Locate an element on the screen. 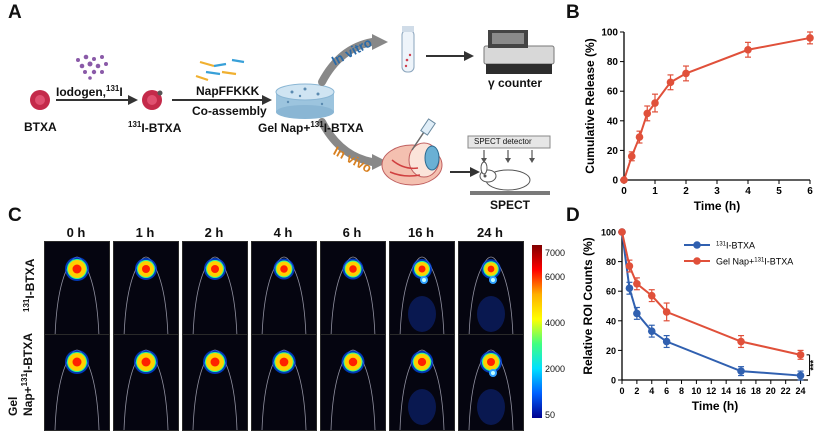 This screenshot has width=824, height=431. spect-label: SPECT is located at coordinates (510, 205).